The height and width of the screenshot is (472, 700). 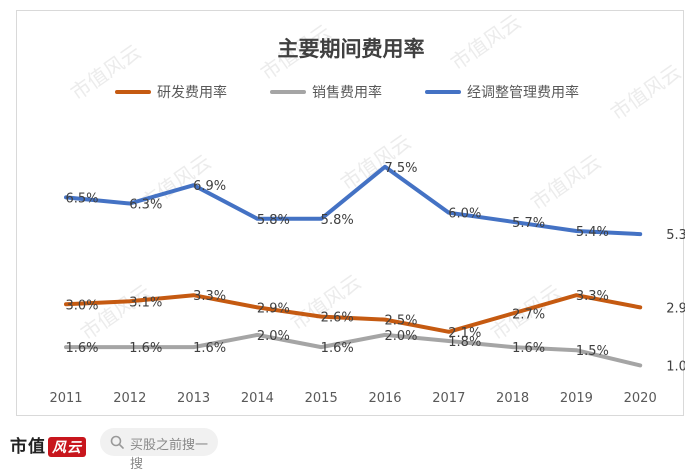 I want to click on data-label: 5.4%, so click(x=592, y=232).